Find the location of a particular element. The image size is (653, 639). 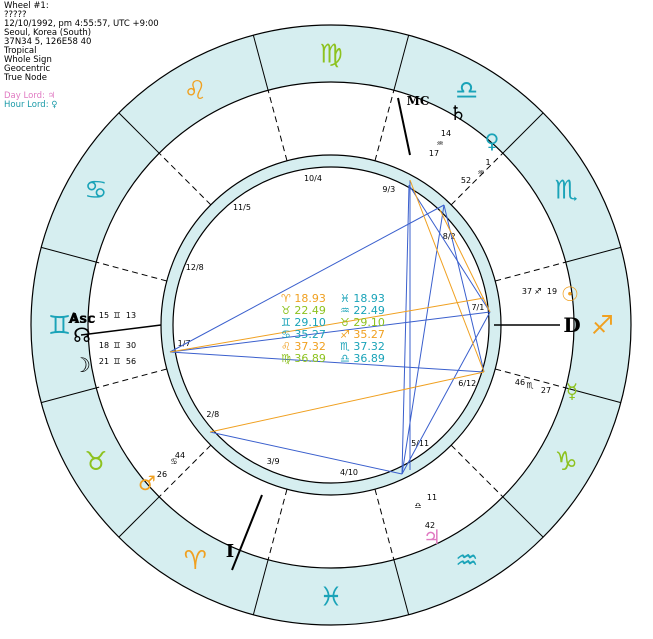

asc-minute: 13 is located at coordinates (131, 315).